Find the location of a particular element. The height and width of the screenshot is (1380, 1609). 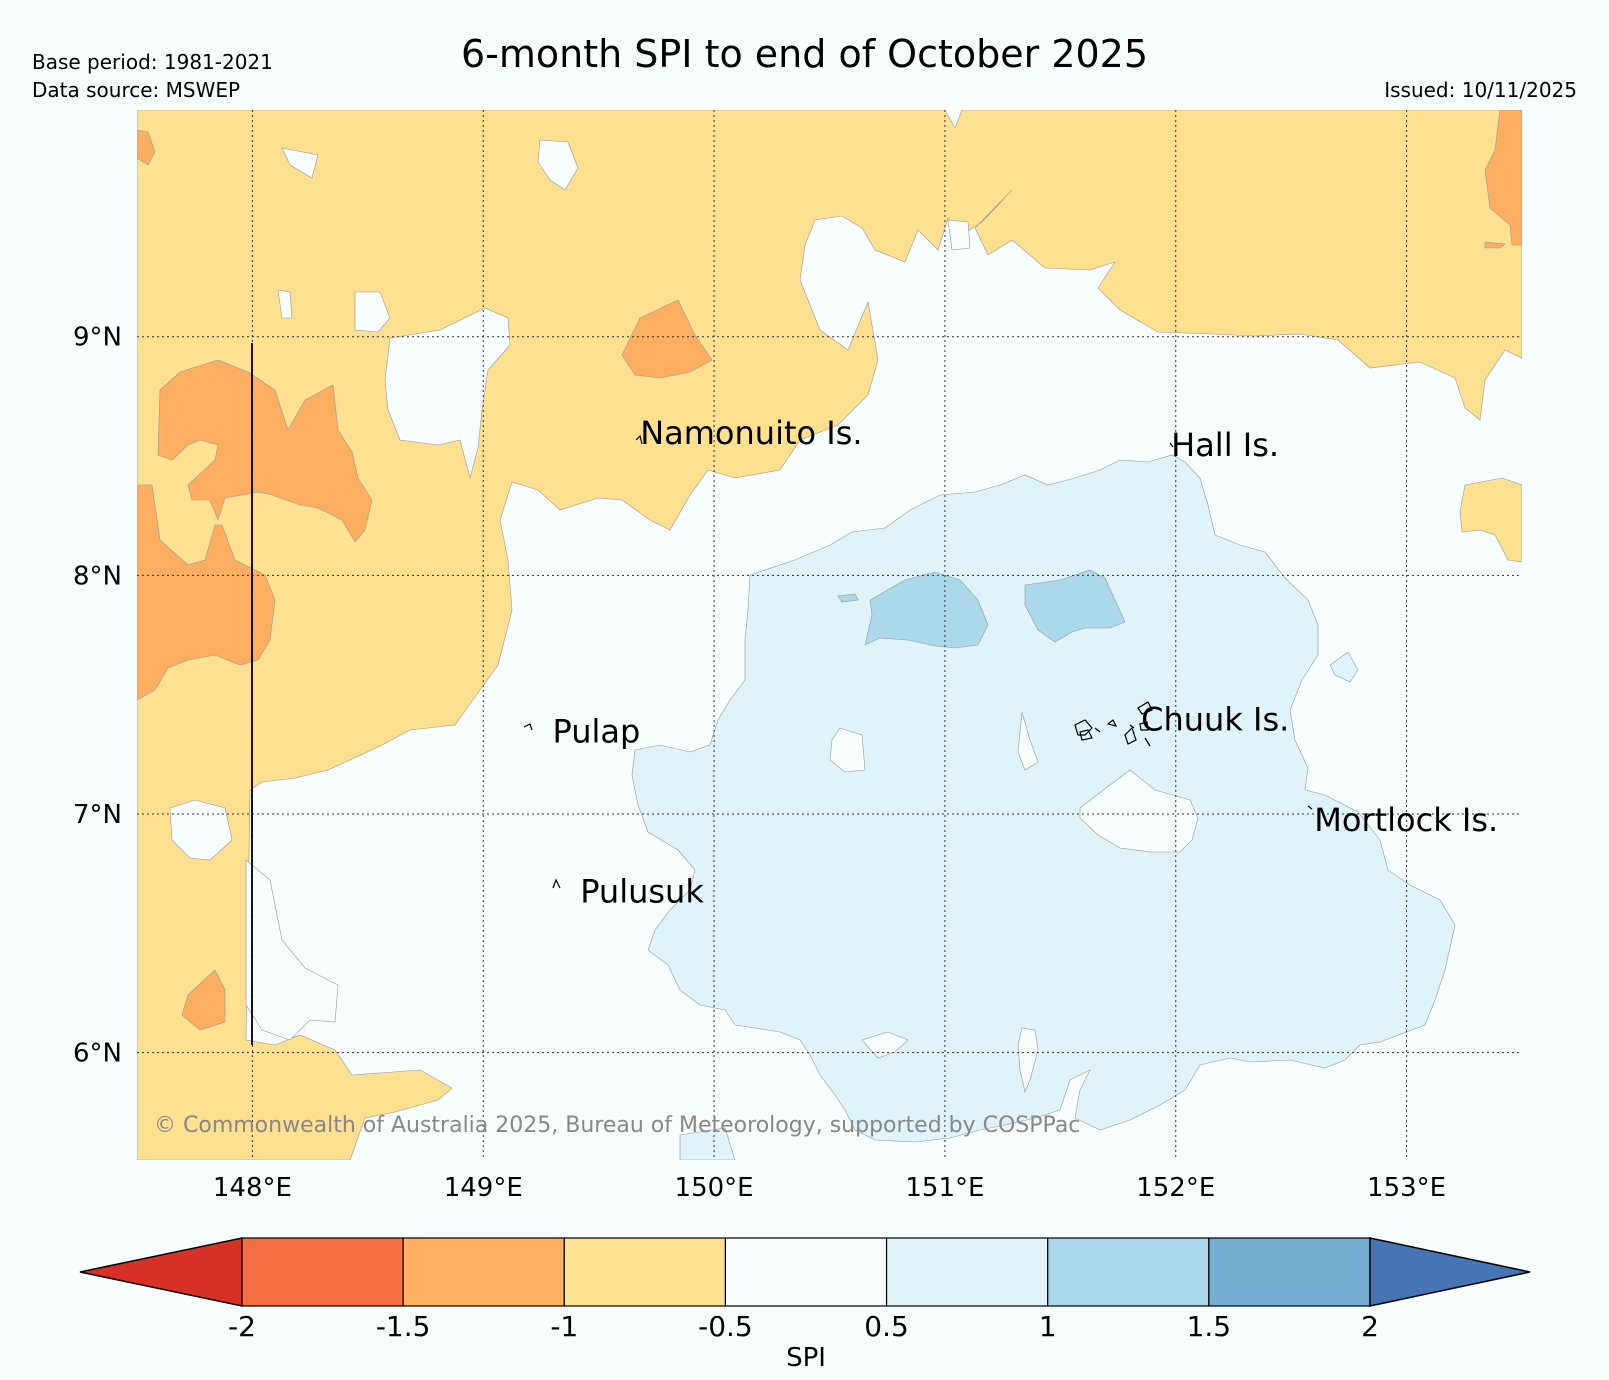

pulusuk-island-marker is located at coordinates (556, 883).